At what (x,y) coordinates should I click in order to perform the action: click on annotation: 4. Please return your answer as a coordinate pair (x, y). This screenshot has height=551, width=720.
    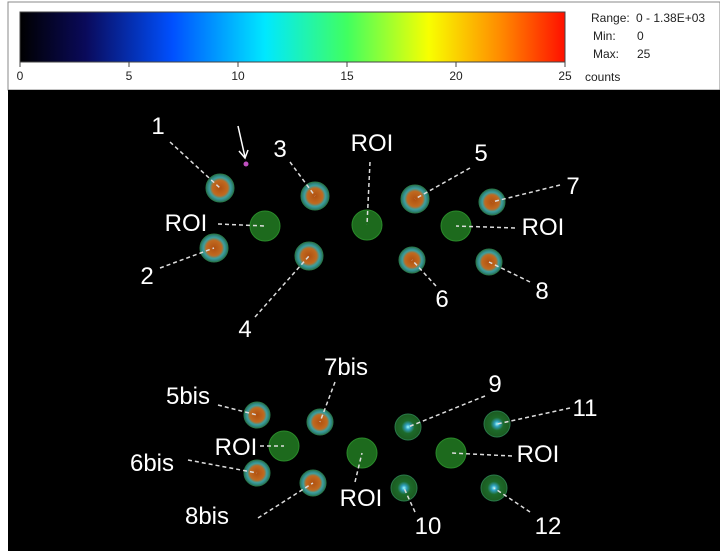
    Looking at the image, I should click on (244, 329).